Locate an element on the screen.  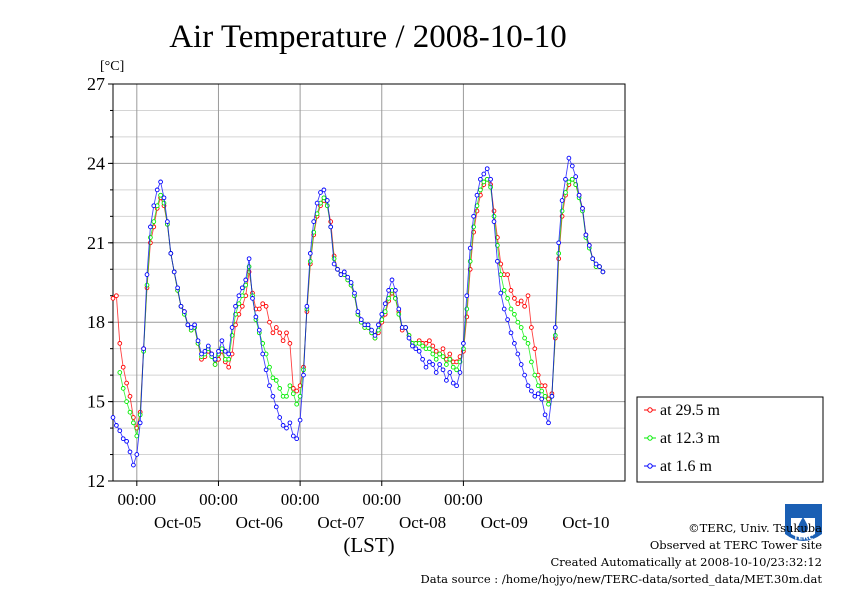
legend-marker is located at coordinates (650, 438).